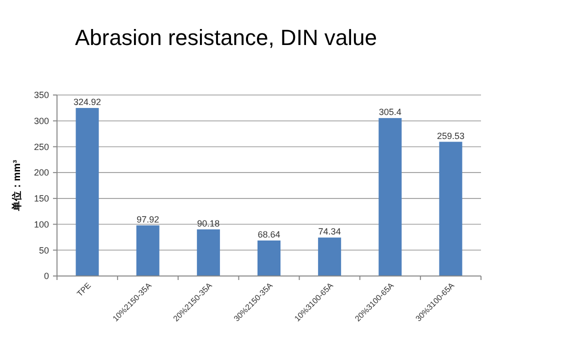 Image resolution: width=572 pixels, height=345 pixels. I want to click on data-label: 74.34, so click(329, 231).